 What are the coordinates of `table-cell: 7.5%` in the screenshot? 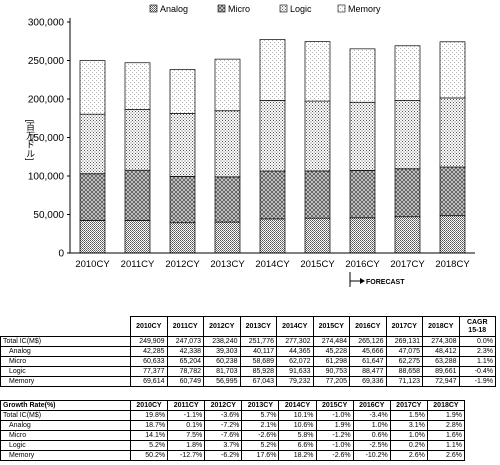 It's located at (186, 435).